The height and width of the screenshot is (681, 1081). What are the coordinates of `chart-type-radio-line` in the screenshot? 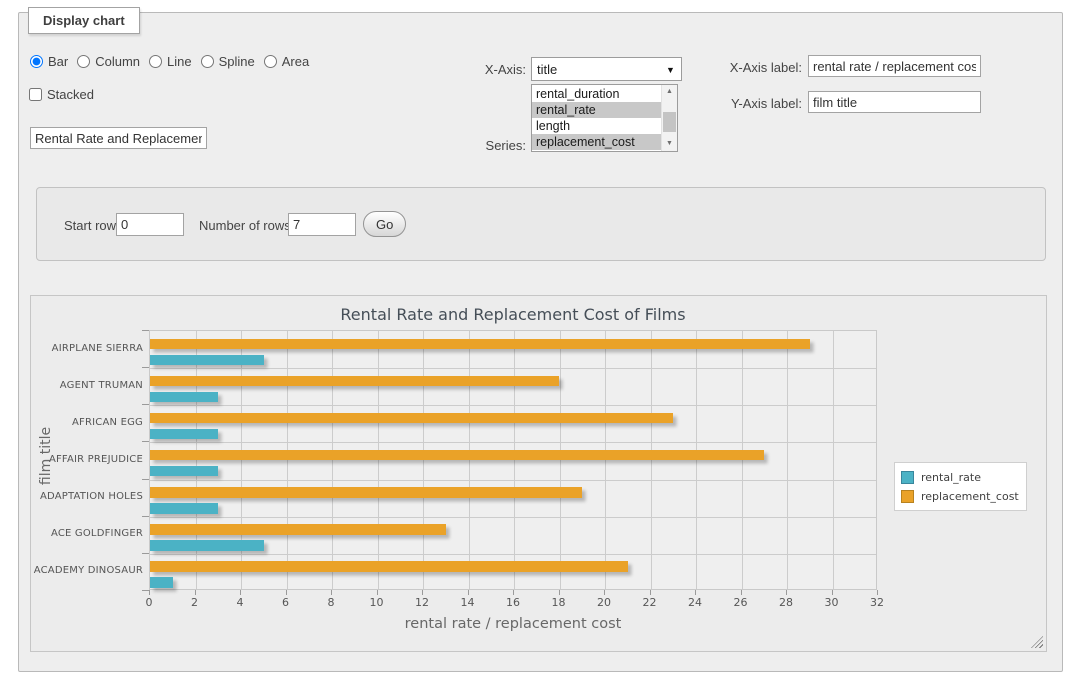 It's located at (156, 61).